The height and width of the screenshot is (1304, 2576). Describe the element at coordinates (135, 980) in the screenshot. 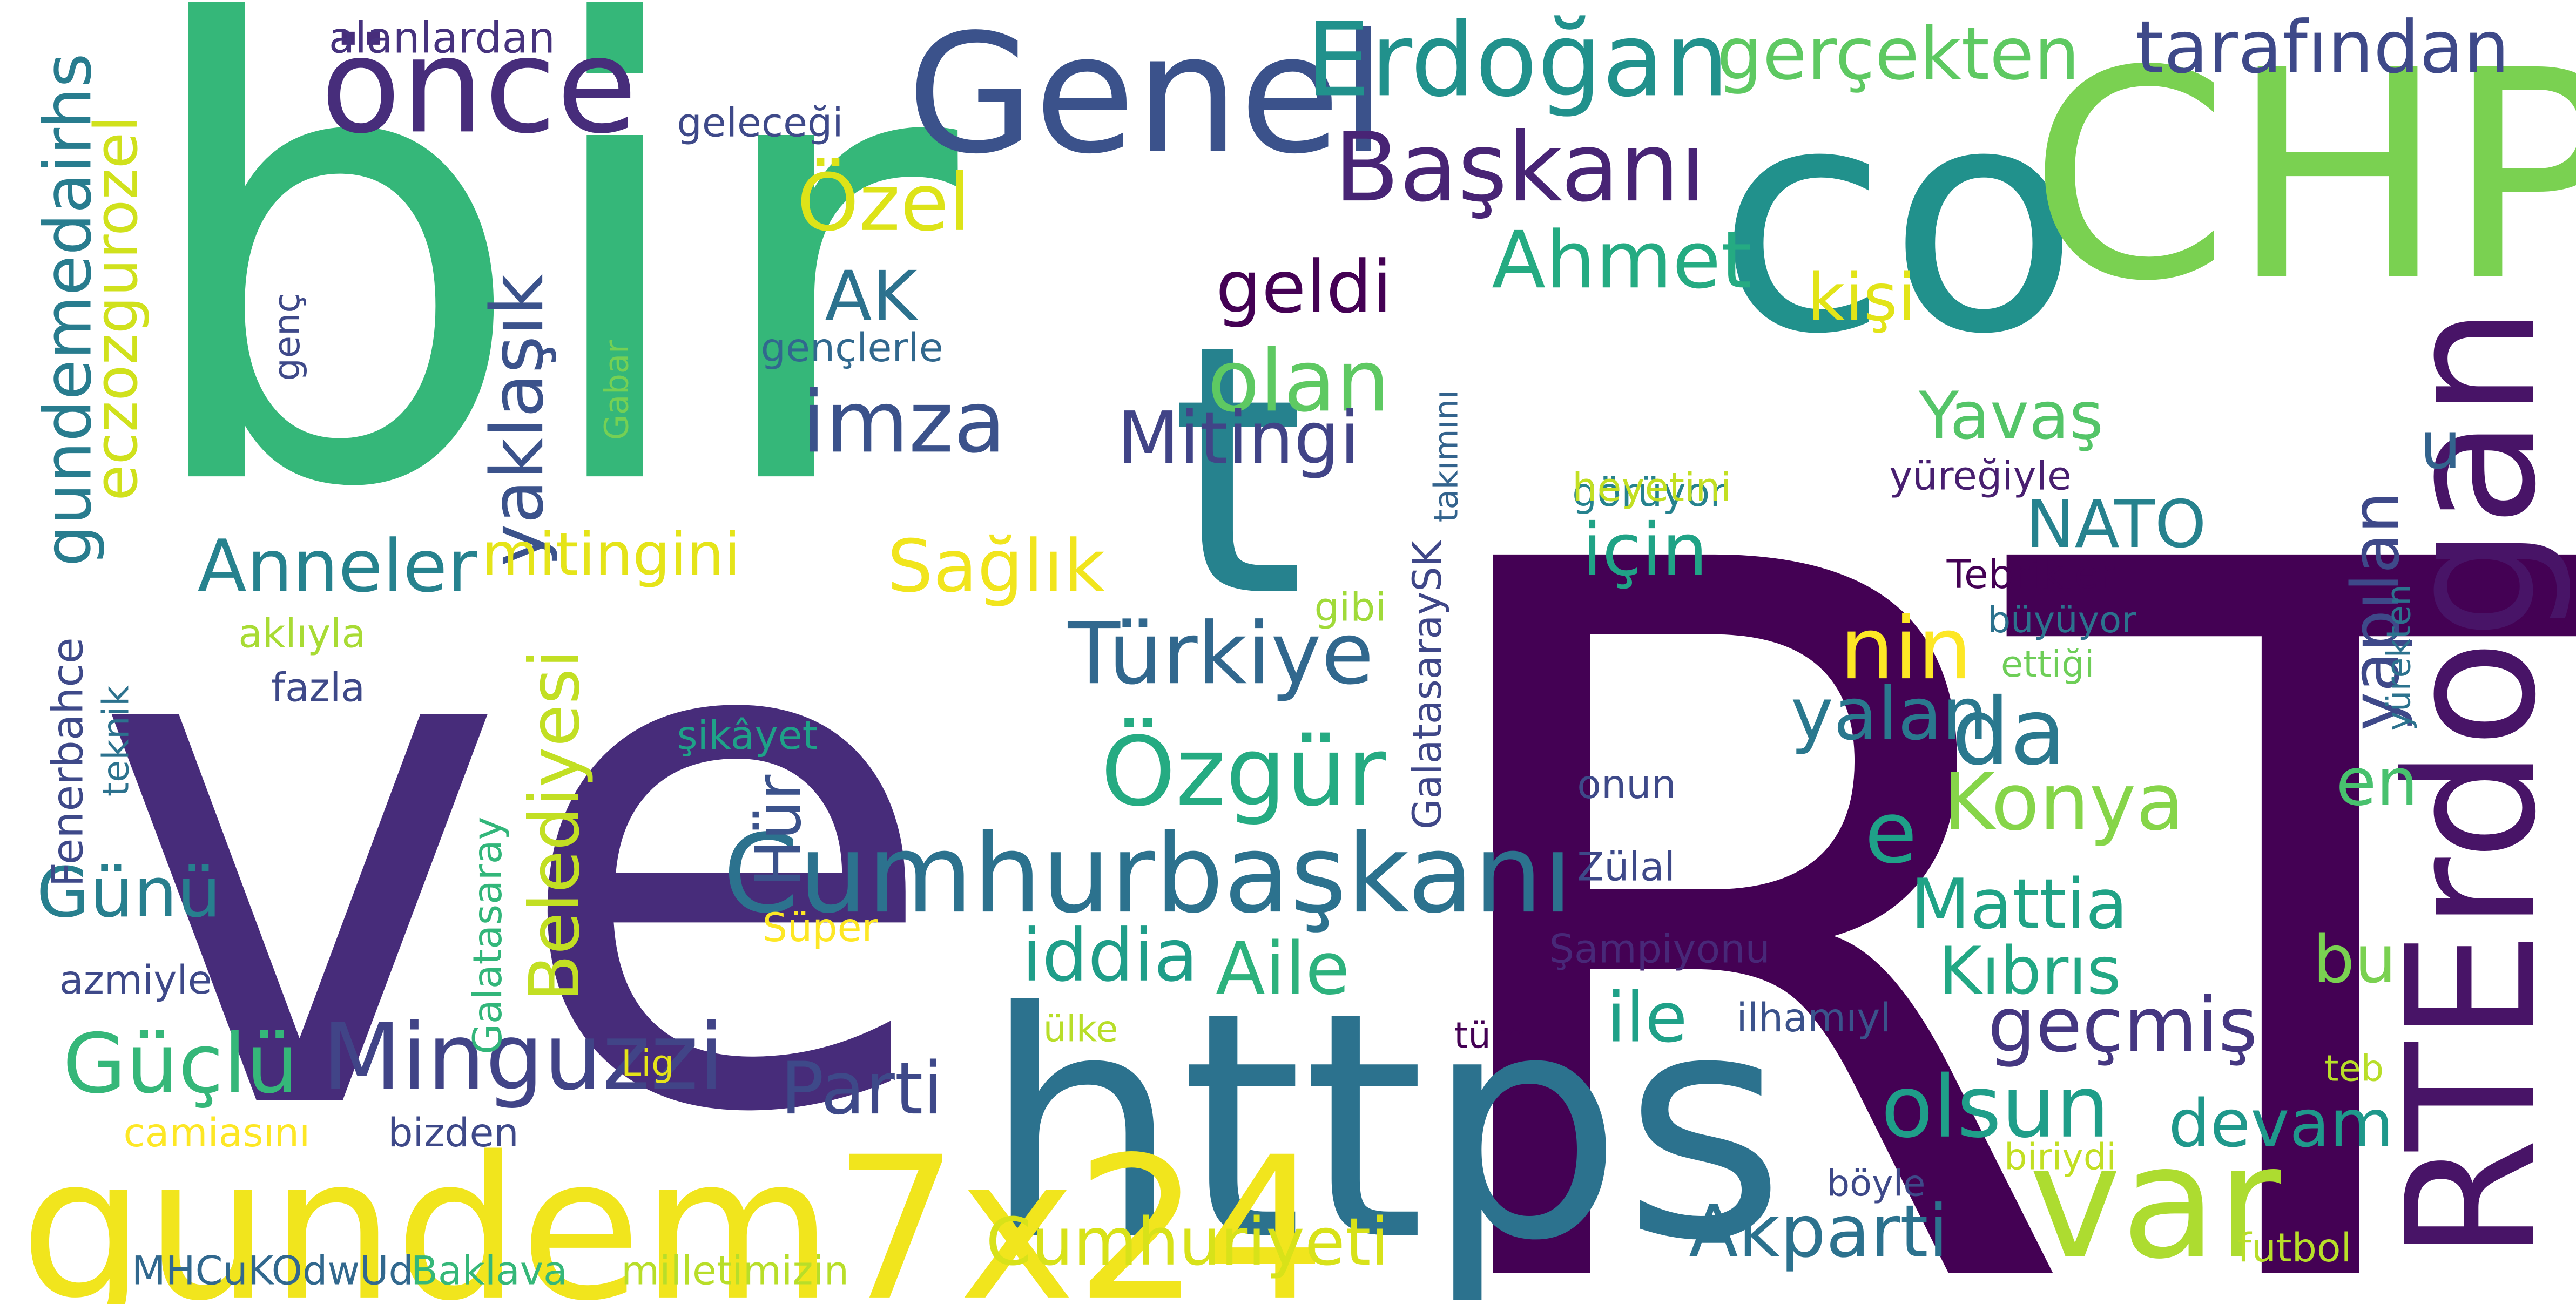

I see `word-86: azmiyle` at that location.